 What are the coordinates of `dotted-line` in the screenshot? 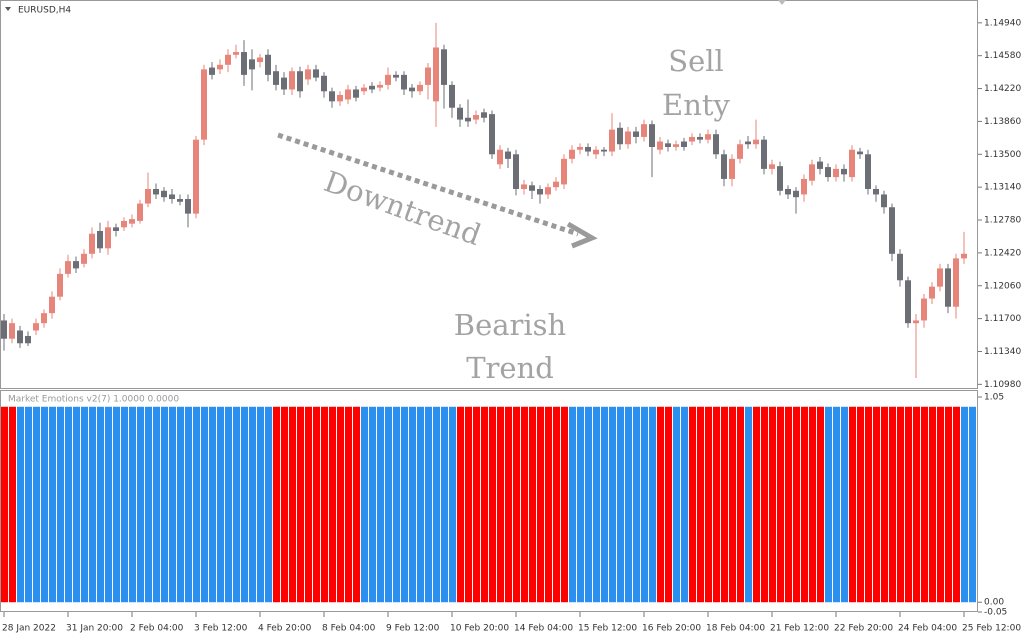 It's located at (428, 184).